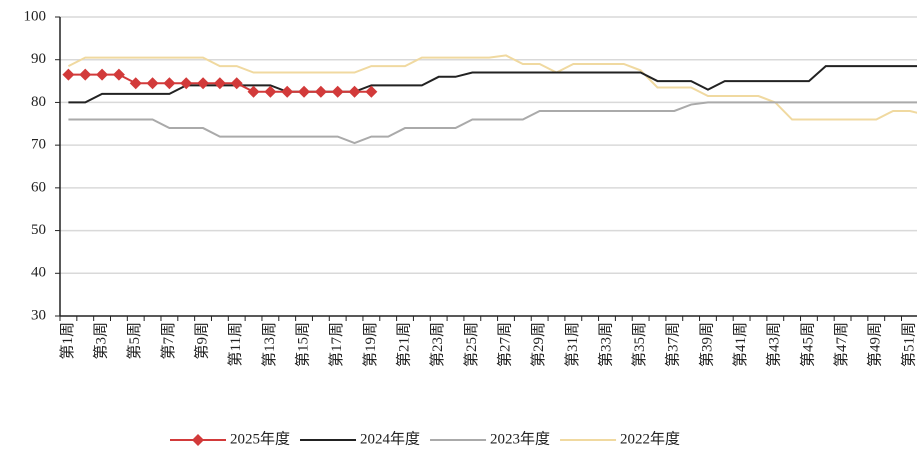 This screenshot has width=917, height=452. I want to click on x-tick-label: 第19周, so click(370, 344).